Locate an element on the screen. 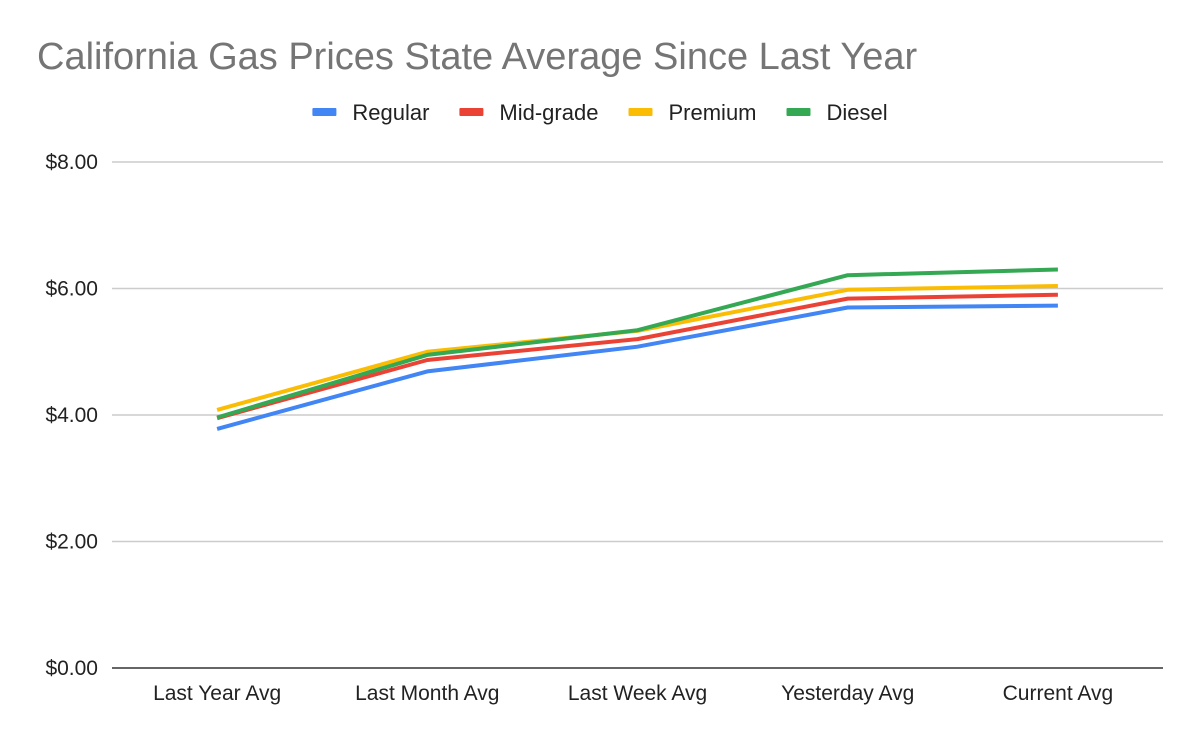 This screenshot has height=742, width=1200. y-axis: $0.00 $2.00 $4.00 $6.00 $8.00 is located at coordinates (71, 415).